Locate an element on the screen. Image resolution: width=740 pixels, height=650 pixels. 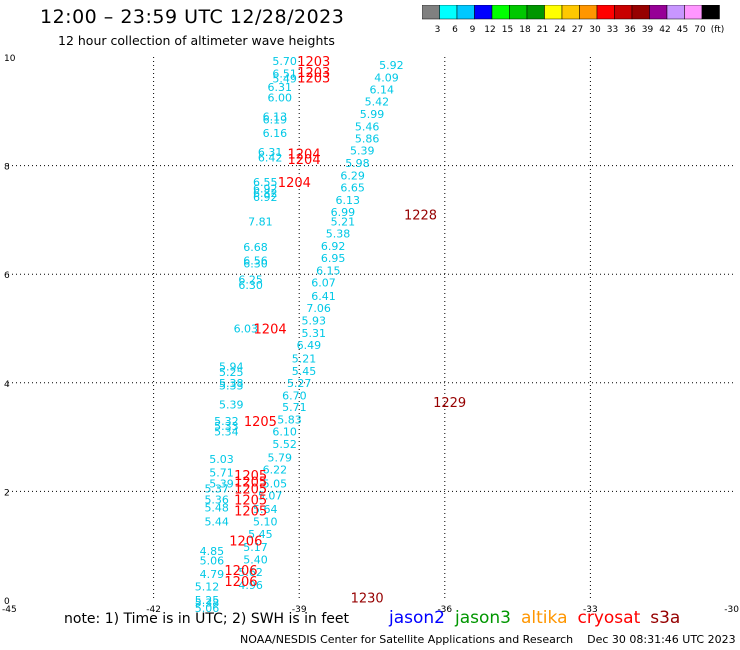
swh-label: 5.42 is located at coordinates (377, 102).